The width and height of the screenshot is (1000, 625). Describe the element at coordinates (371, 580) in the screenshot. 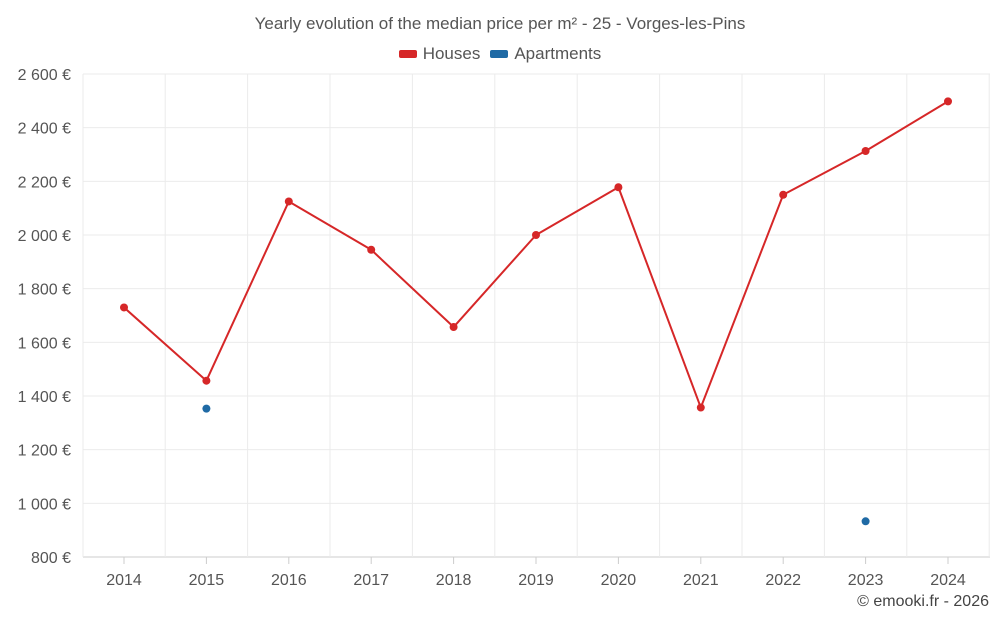

I see `x-tick-label: 2017` at that location.